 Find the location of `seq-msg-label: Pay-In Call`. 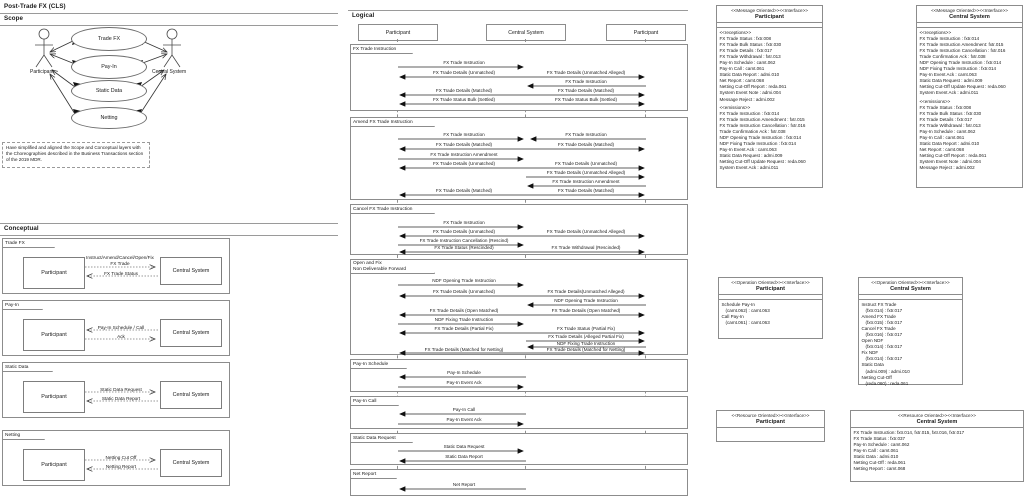

seq-msg-label: Pay-In Call is located at coordinates (464, 409).